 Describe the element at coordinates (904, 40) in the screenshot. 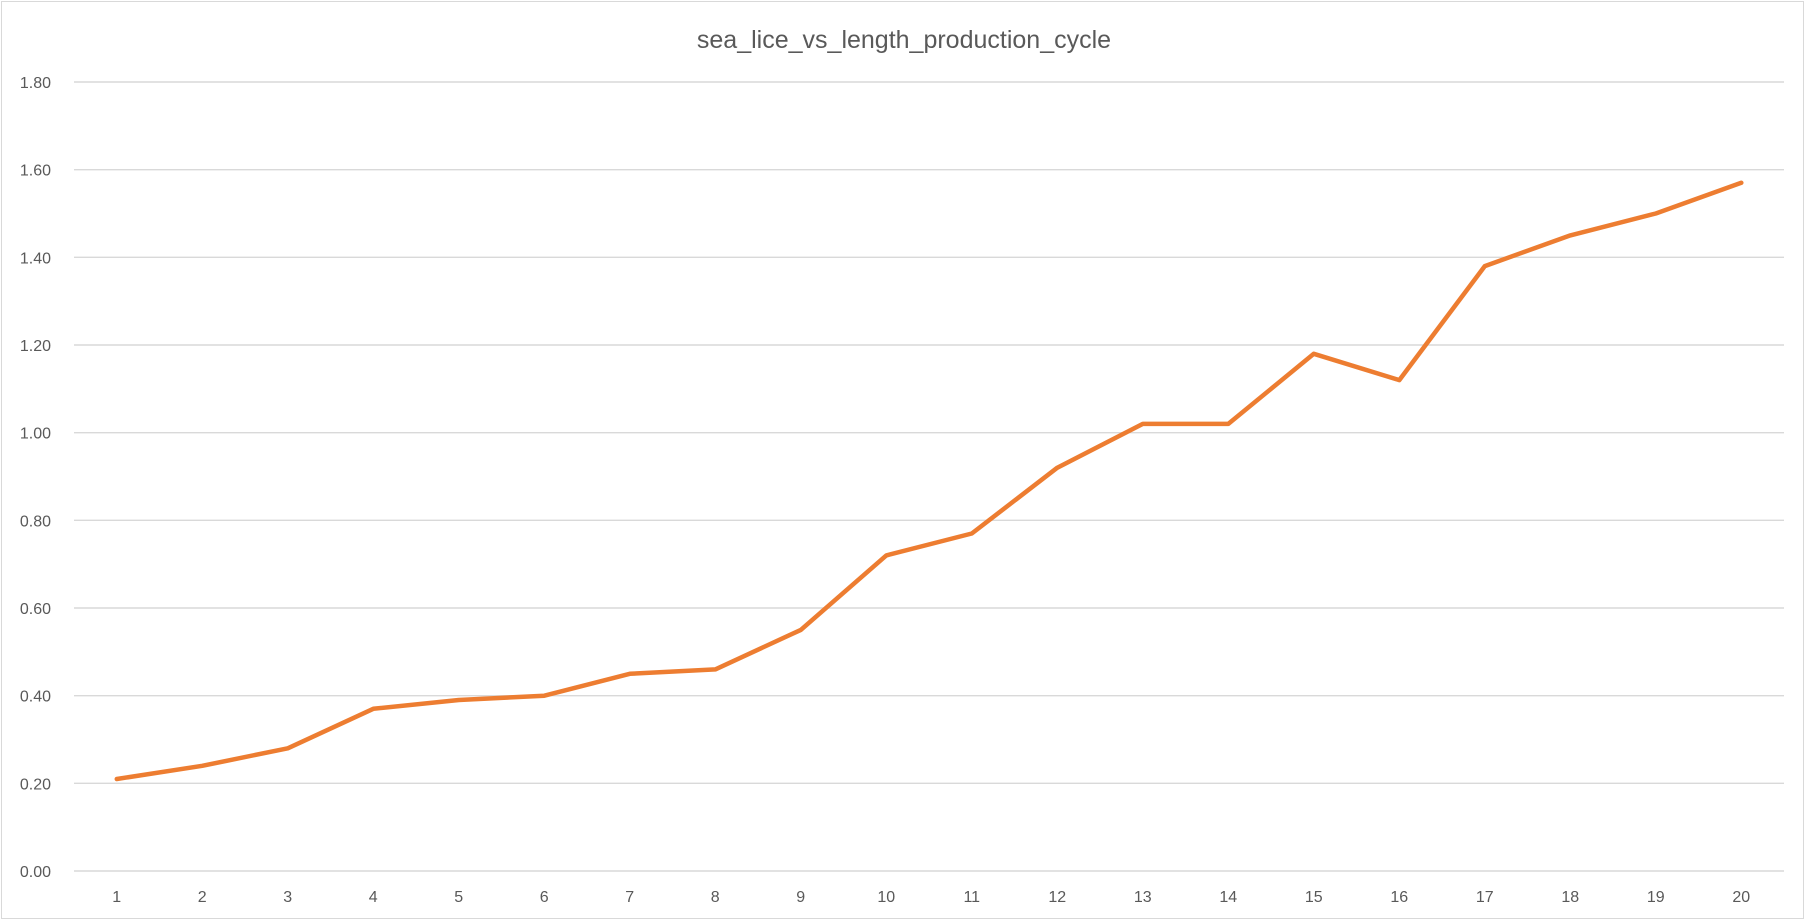

I see `chart-title: sea_lice_vs_length_production_cycle` at that location.